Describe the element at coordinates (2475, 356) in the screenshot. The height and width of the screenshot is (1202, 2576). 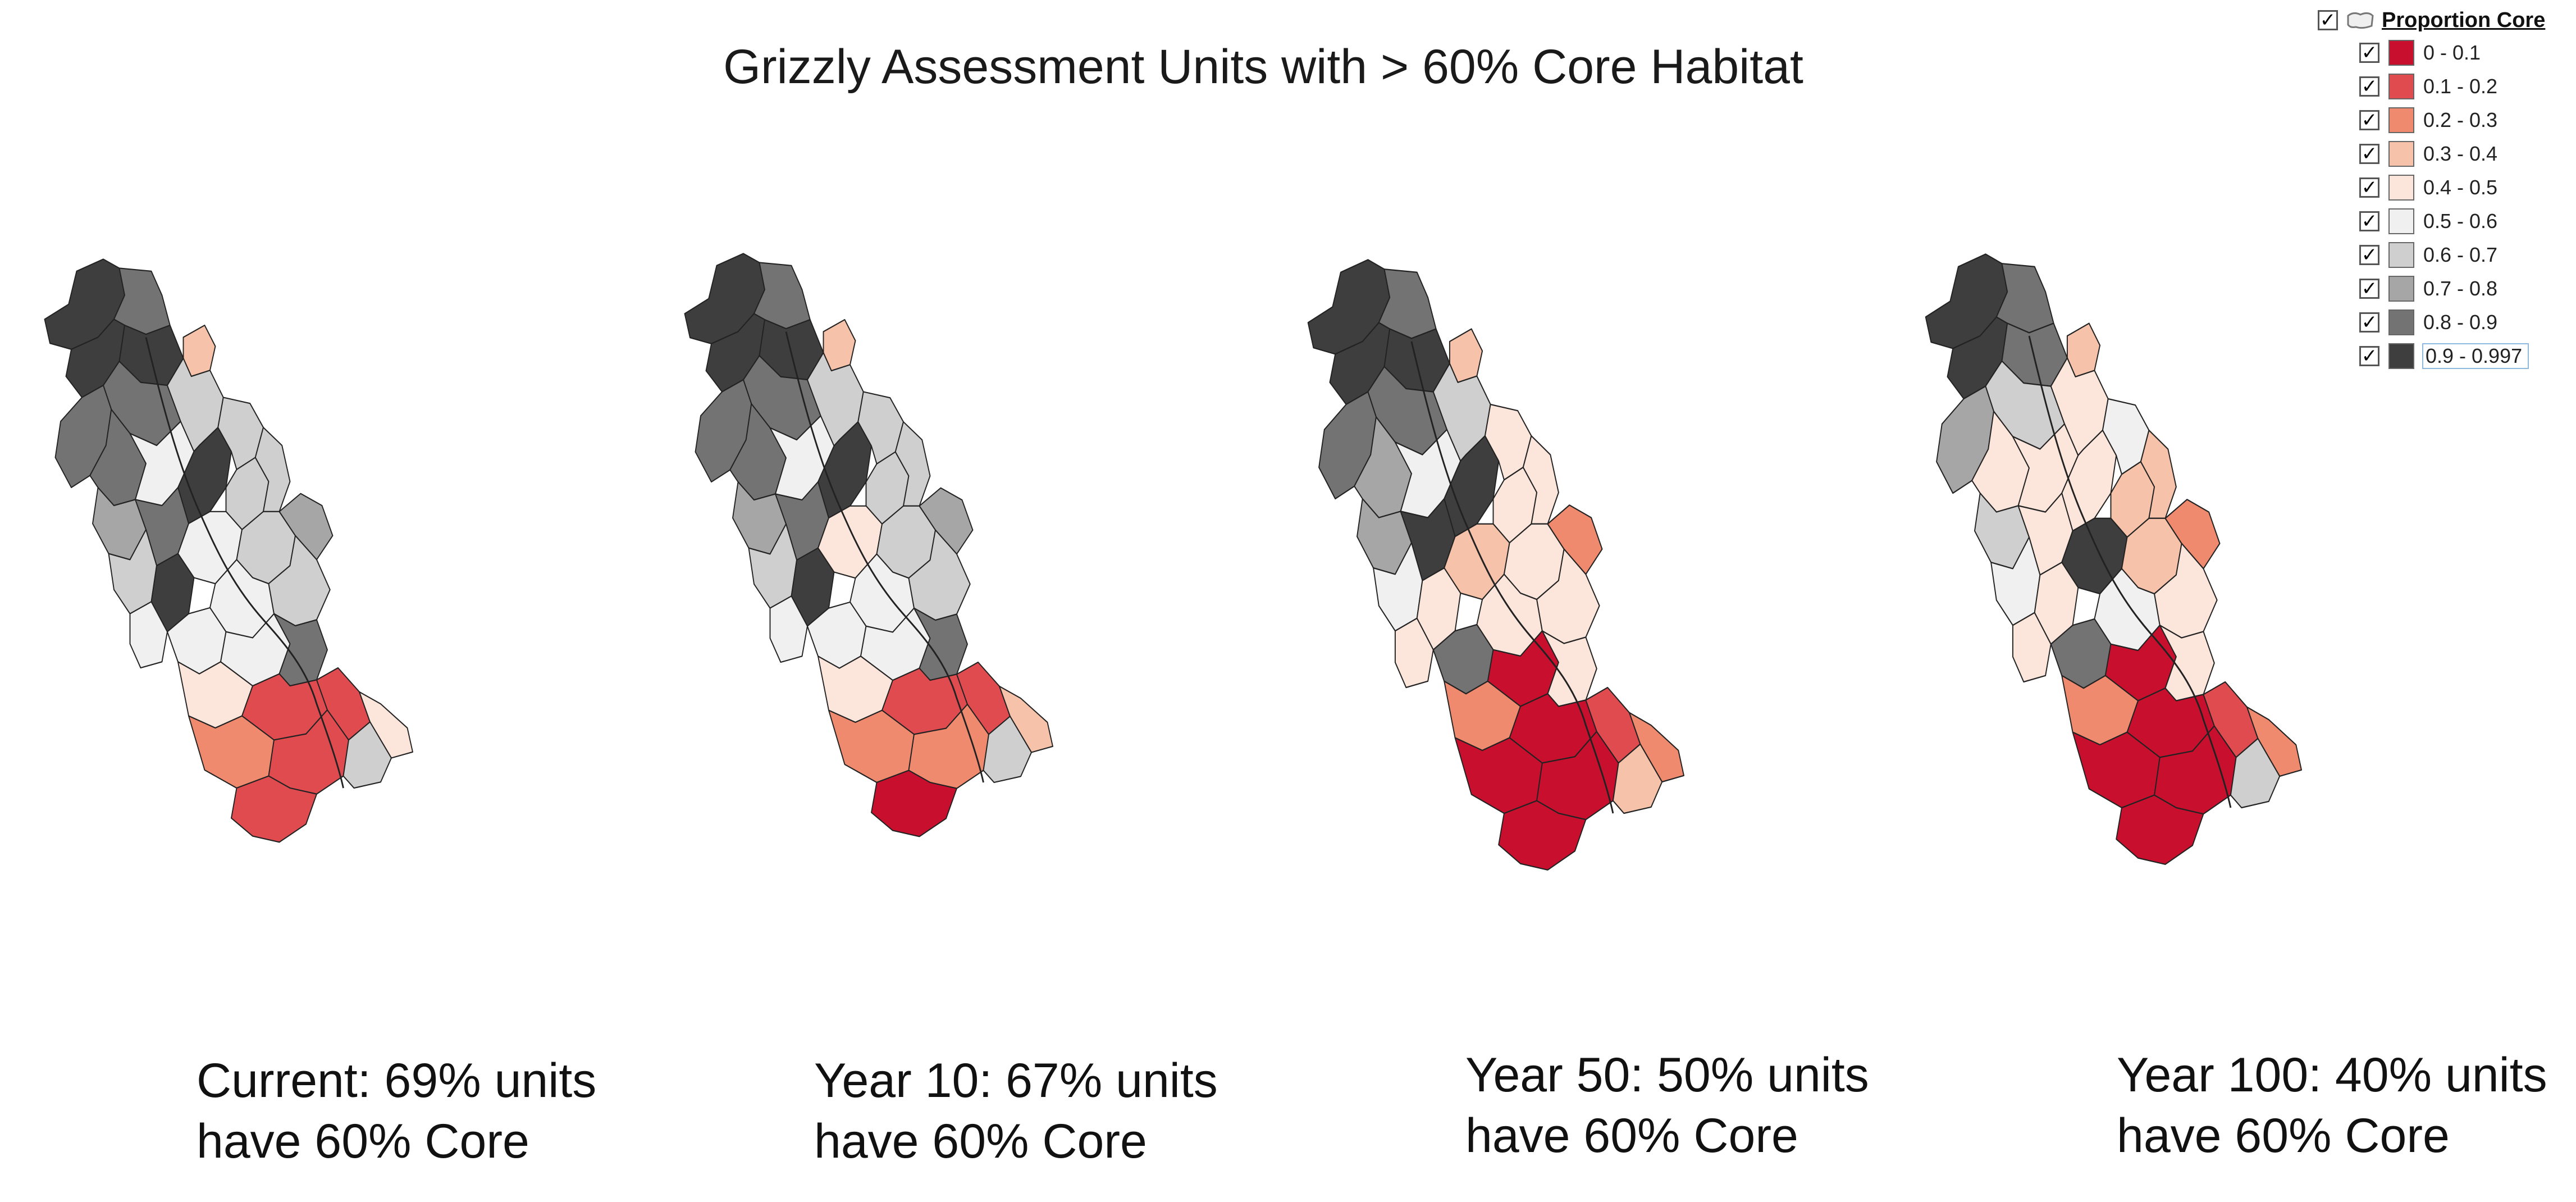
I see `legend-item-label: 0.9 - 0.997` at that location.